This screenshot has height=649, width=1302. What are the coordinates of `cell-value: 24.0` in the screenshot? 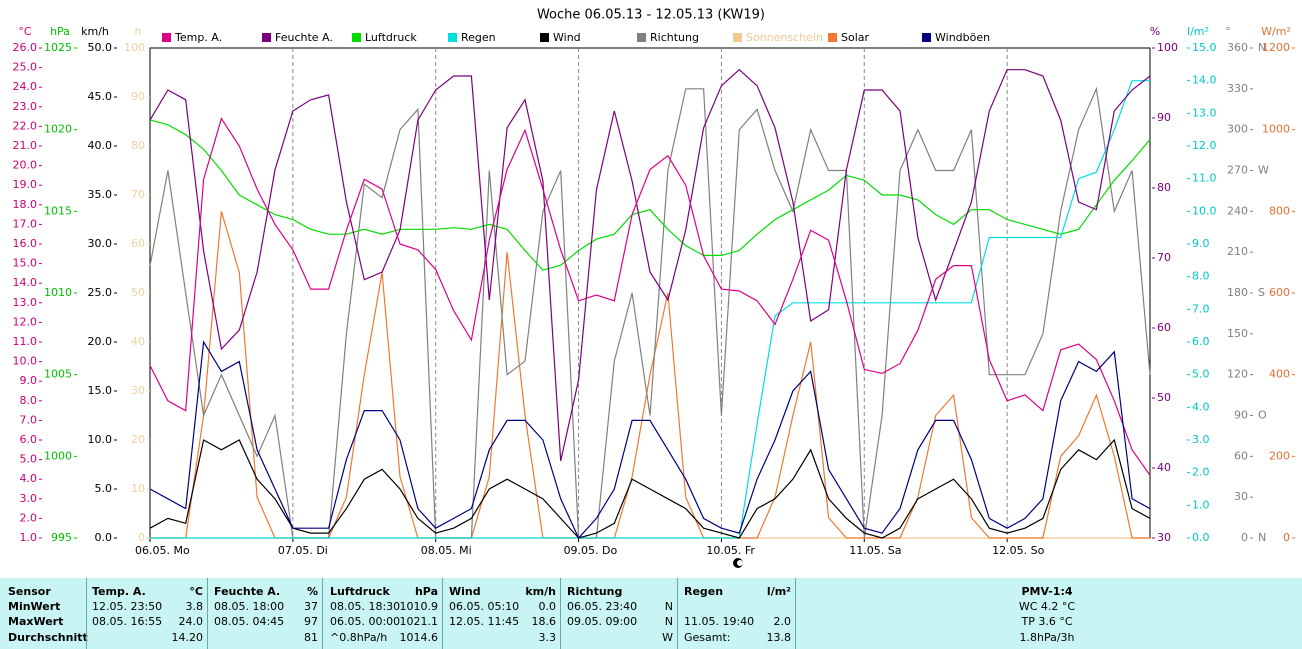 It's located at (191, 621).